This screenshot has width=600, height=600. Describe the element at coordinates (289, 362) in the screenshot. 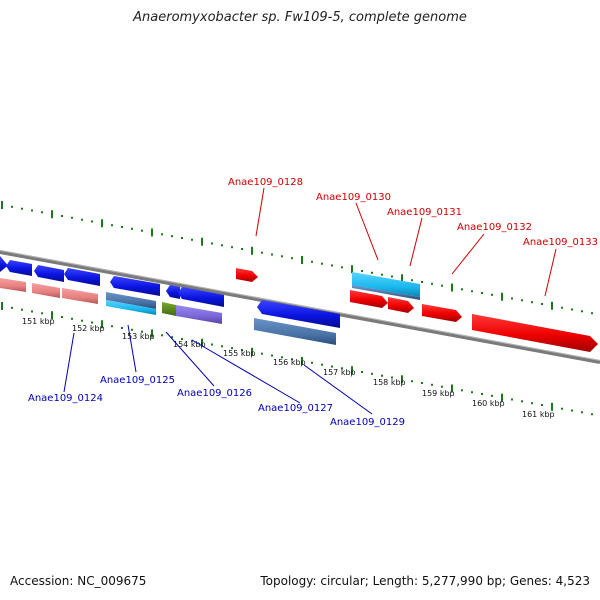

I see `kbp-label: 156 kbp` at that location.